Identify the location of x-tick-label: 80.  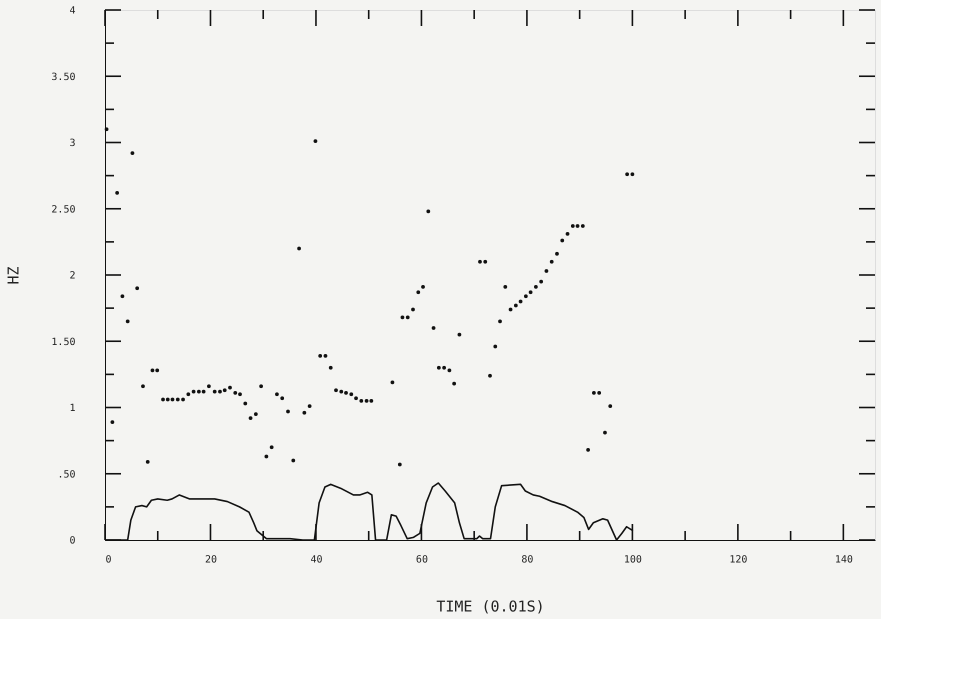
(527, 560).